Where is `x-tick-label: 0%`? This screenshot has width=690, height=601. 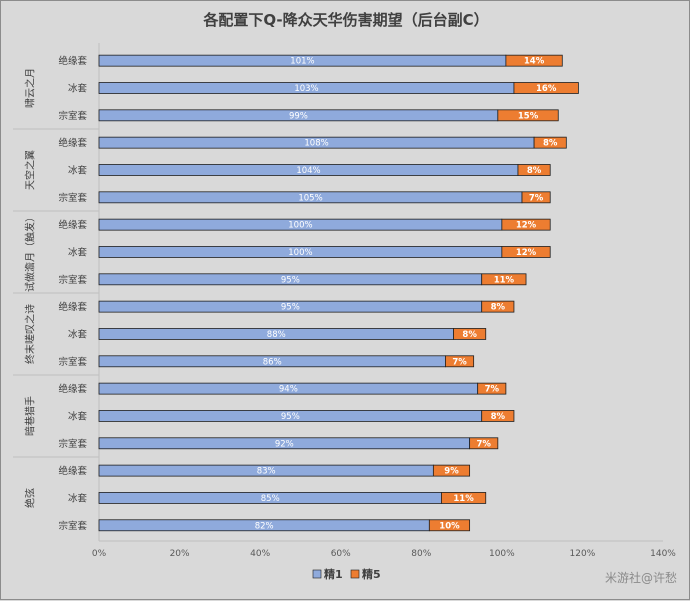
x-tick-label: 0% is located at coordinates (99, 554).